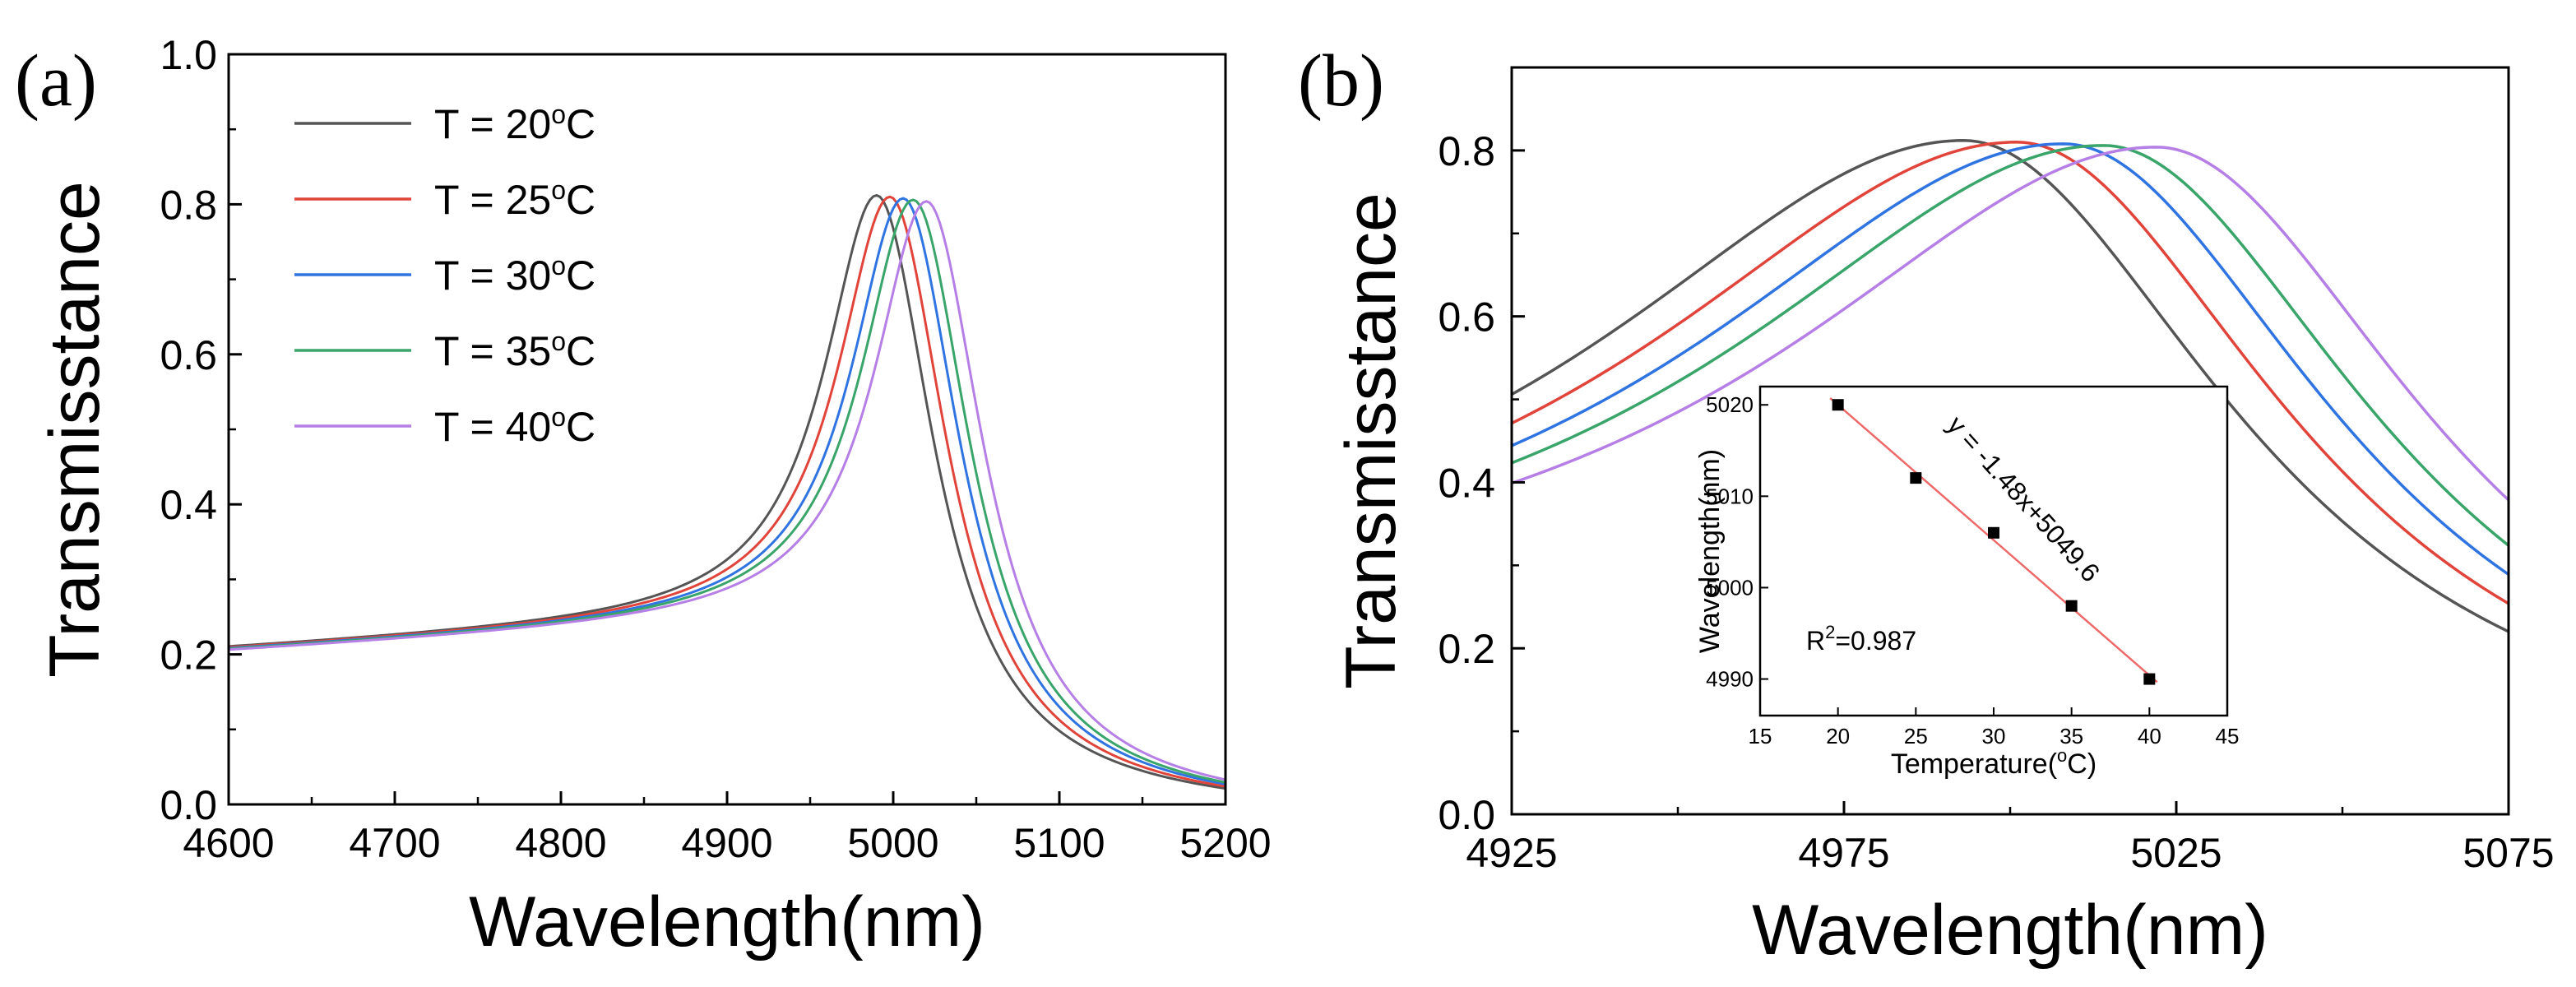 The image size is (2576, 987). Describe the element at coordinates (2228, 736) in the screenshot. I see `inset-xtick-label: 45` at that location.